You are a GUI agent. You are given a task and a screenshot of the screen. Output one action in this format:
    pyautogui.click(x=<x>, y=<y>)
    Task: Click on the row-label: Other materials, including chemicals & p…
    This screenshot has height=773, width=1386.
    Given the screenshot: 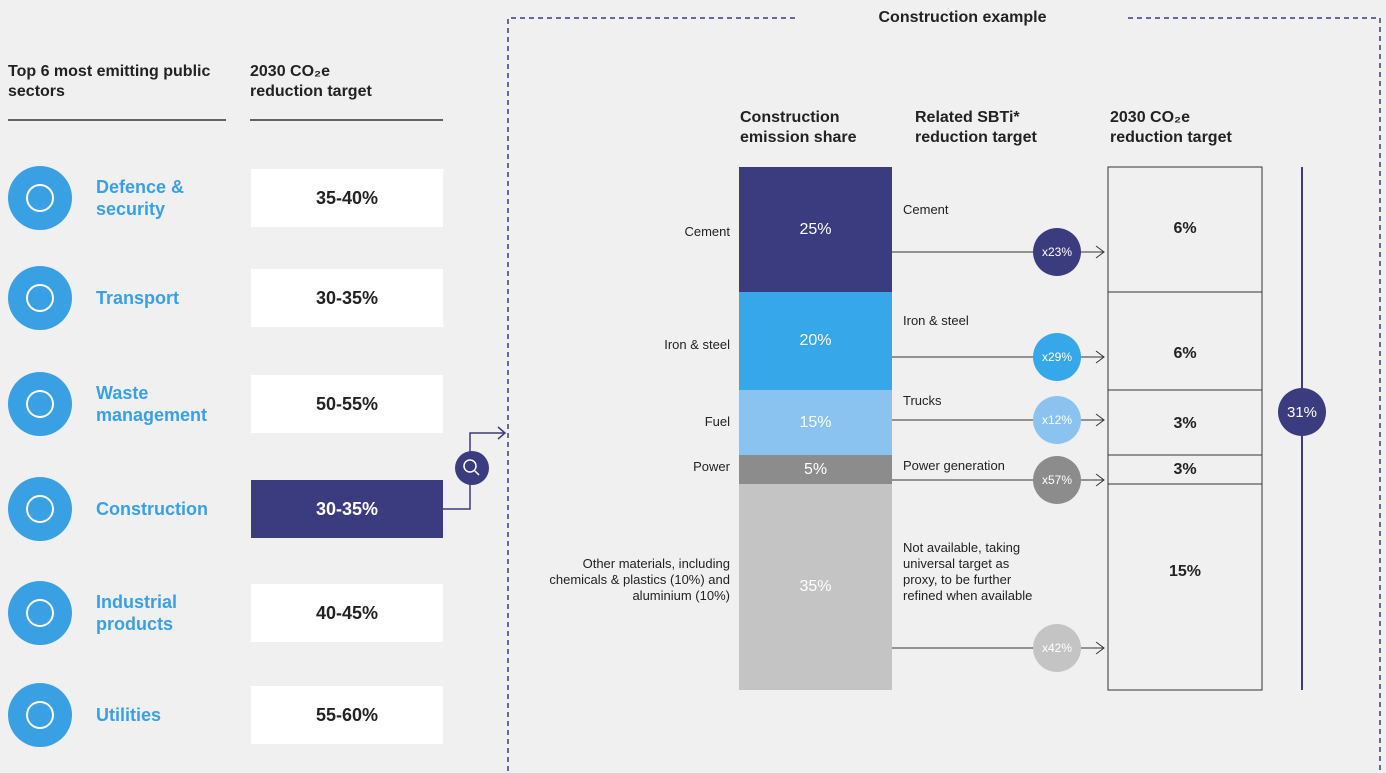 What is the action you would take?
    pyautogui.click(x=639, y=579)
    